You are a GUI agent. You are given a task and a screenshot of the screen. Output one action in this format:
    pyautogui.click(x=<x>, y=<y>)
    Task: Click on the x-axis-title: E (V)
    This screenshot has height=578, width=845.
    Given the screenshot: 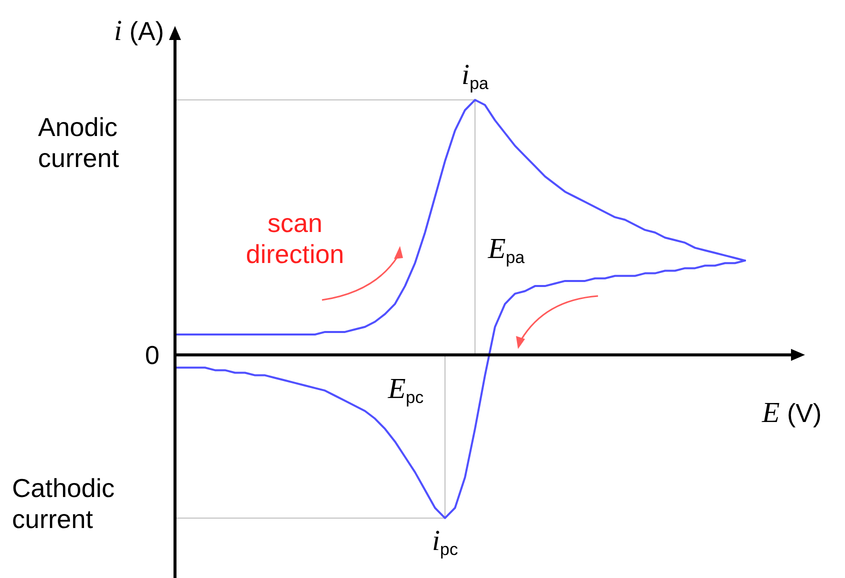 What is the action you would take?
    pyautogui.click(x=792, y=413)
    